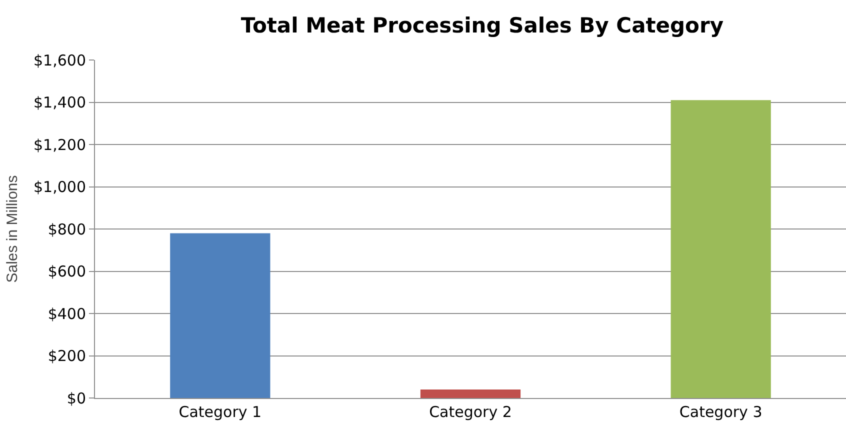 The height and width of the screenshot is (443, 846). What do you see at coordinates (60, 103) in the screenshot?
I see `y-tick-label: $1,400` at bounding box center [60, 103].